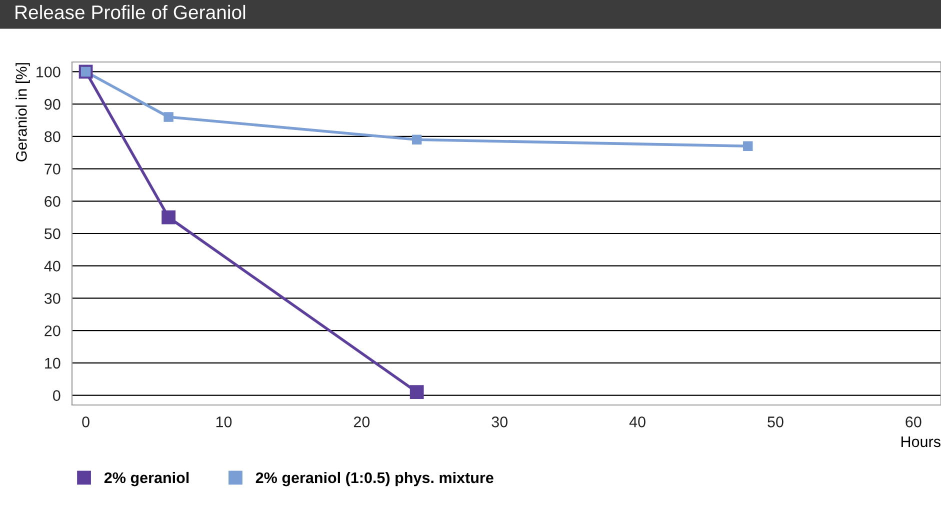 The height and width of the screenshot is (508, 941). Describe the element at coordinates (52, 169) in the screenshot. I see `y-tick-label: 70` at that location.